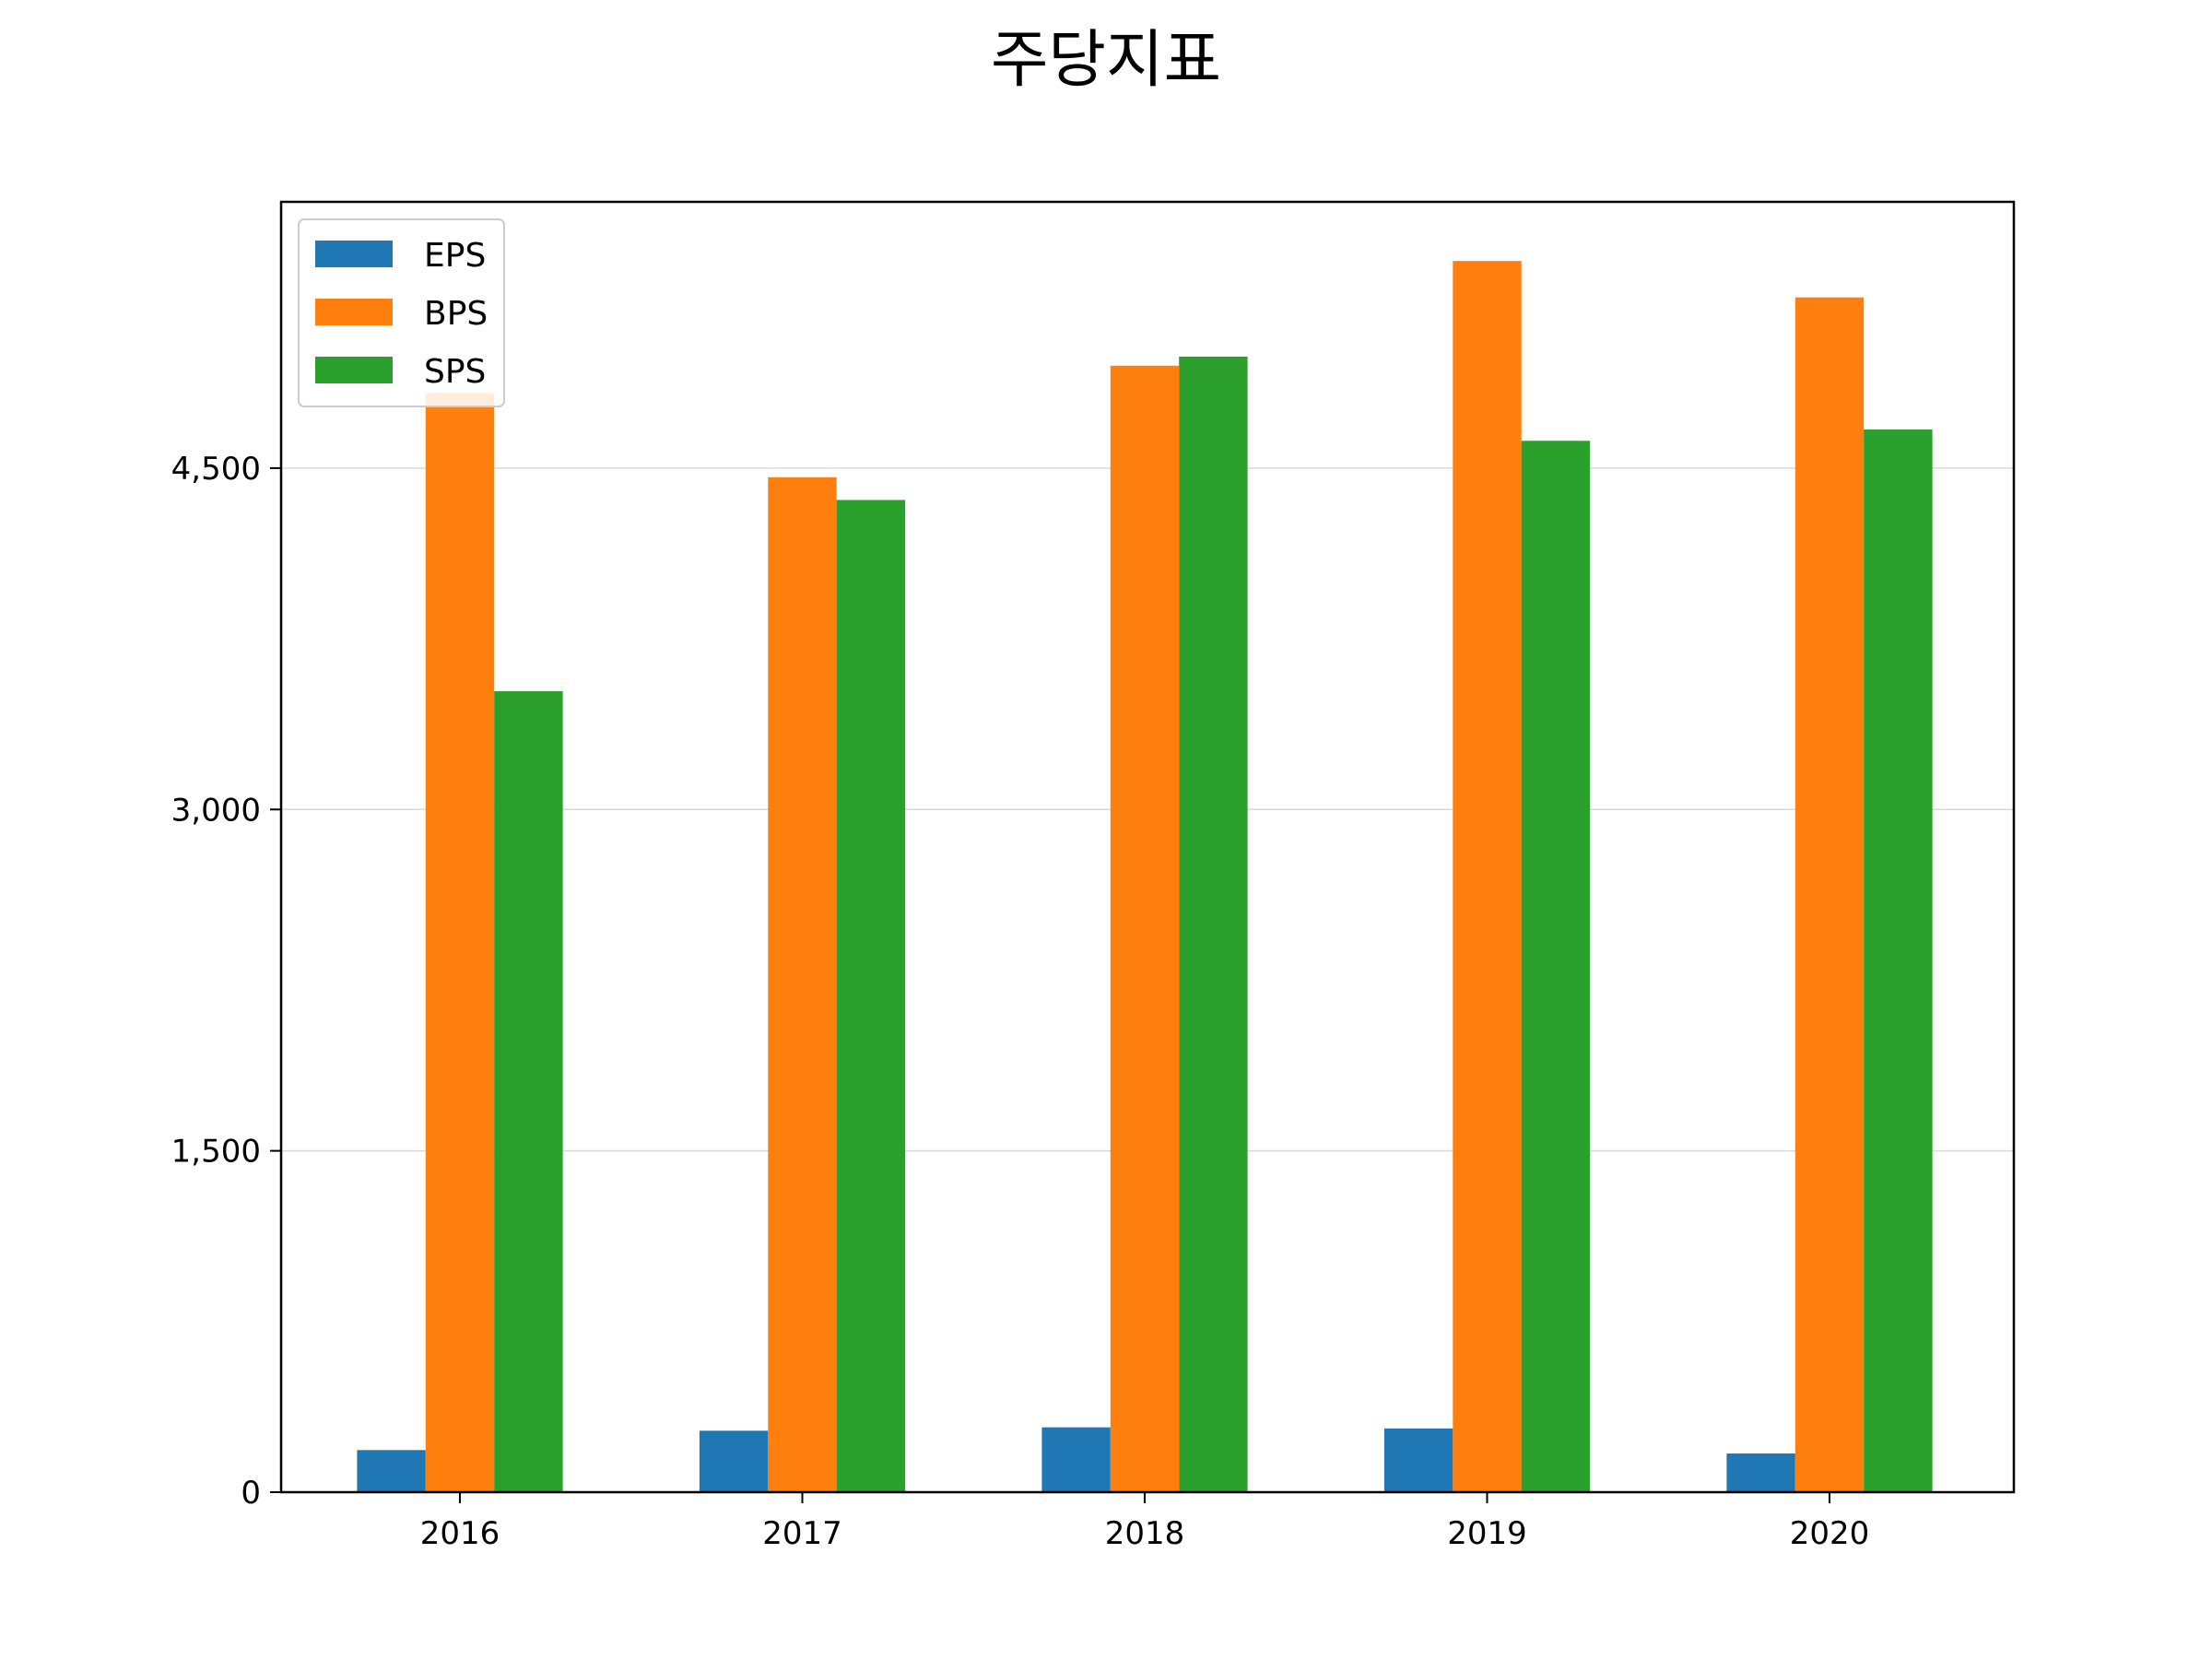 The image size is (2212, 1659). Describe the element at coordinates (391, 1471) in the screenshot. I see `bar-eps-2016` at that location.